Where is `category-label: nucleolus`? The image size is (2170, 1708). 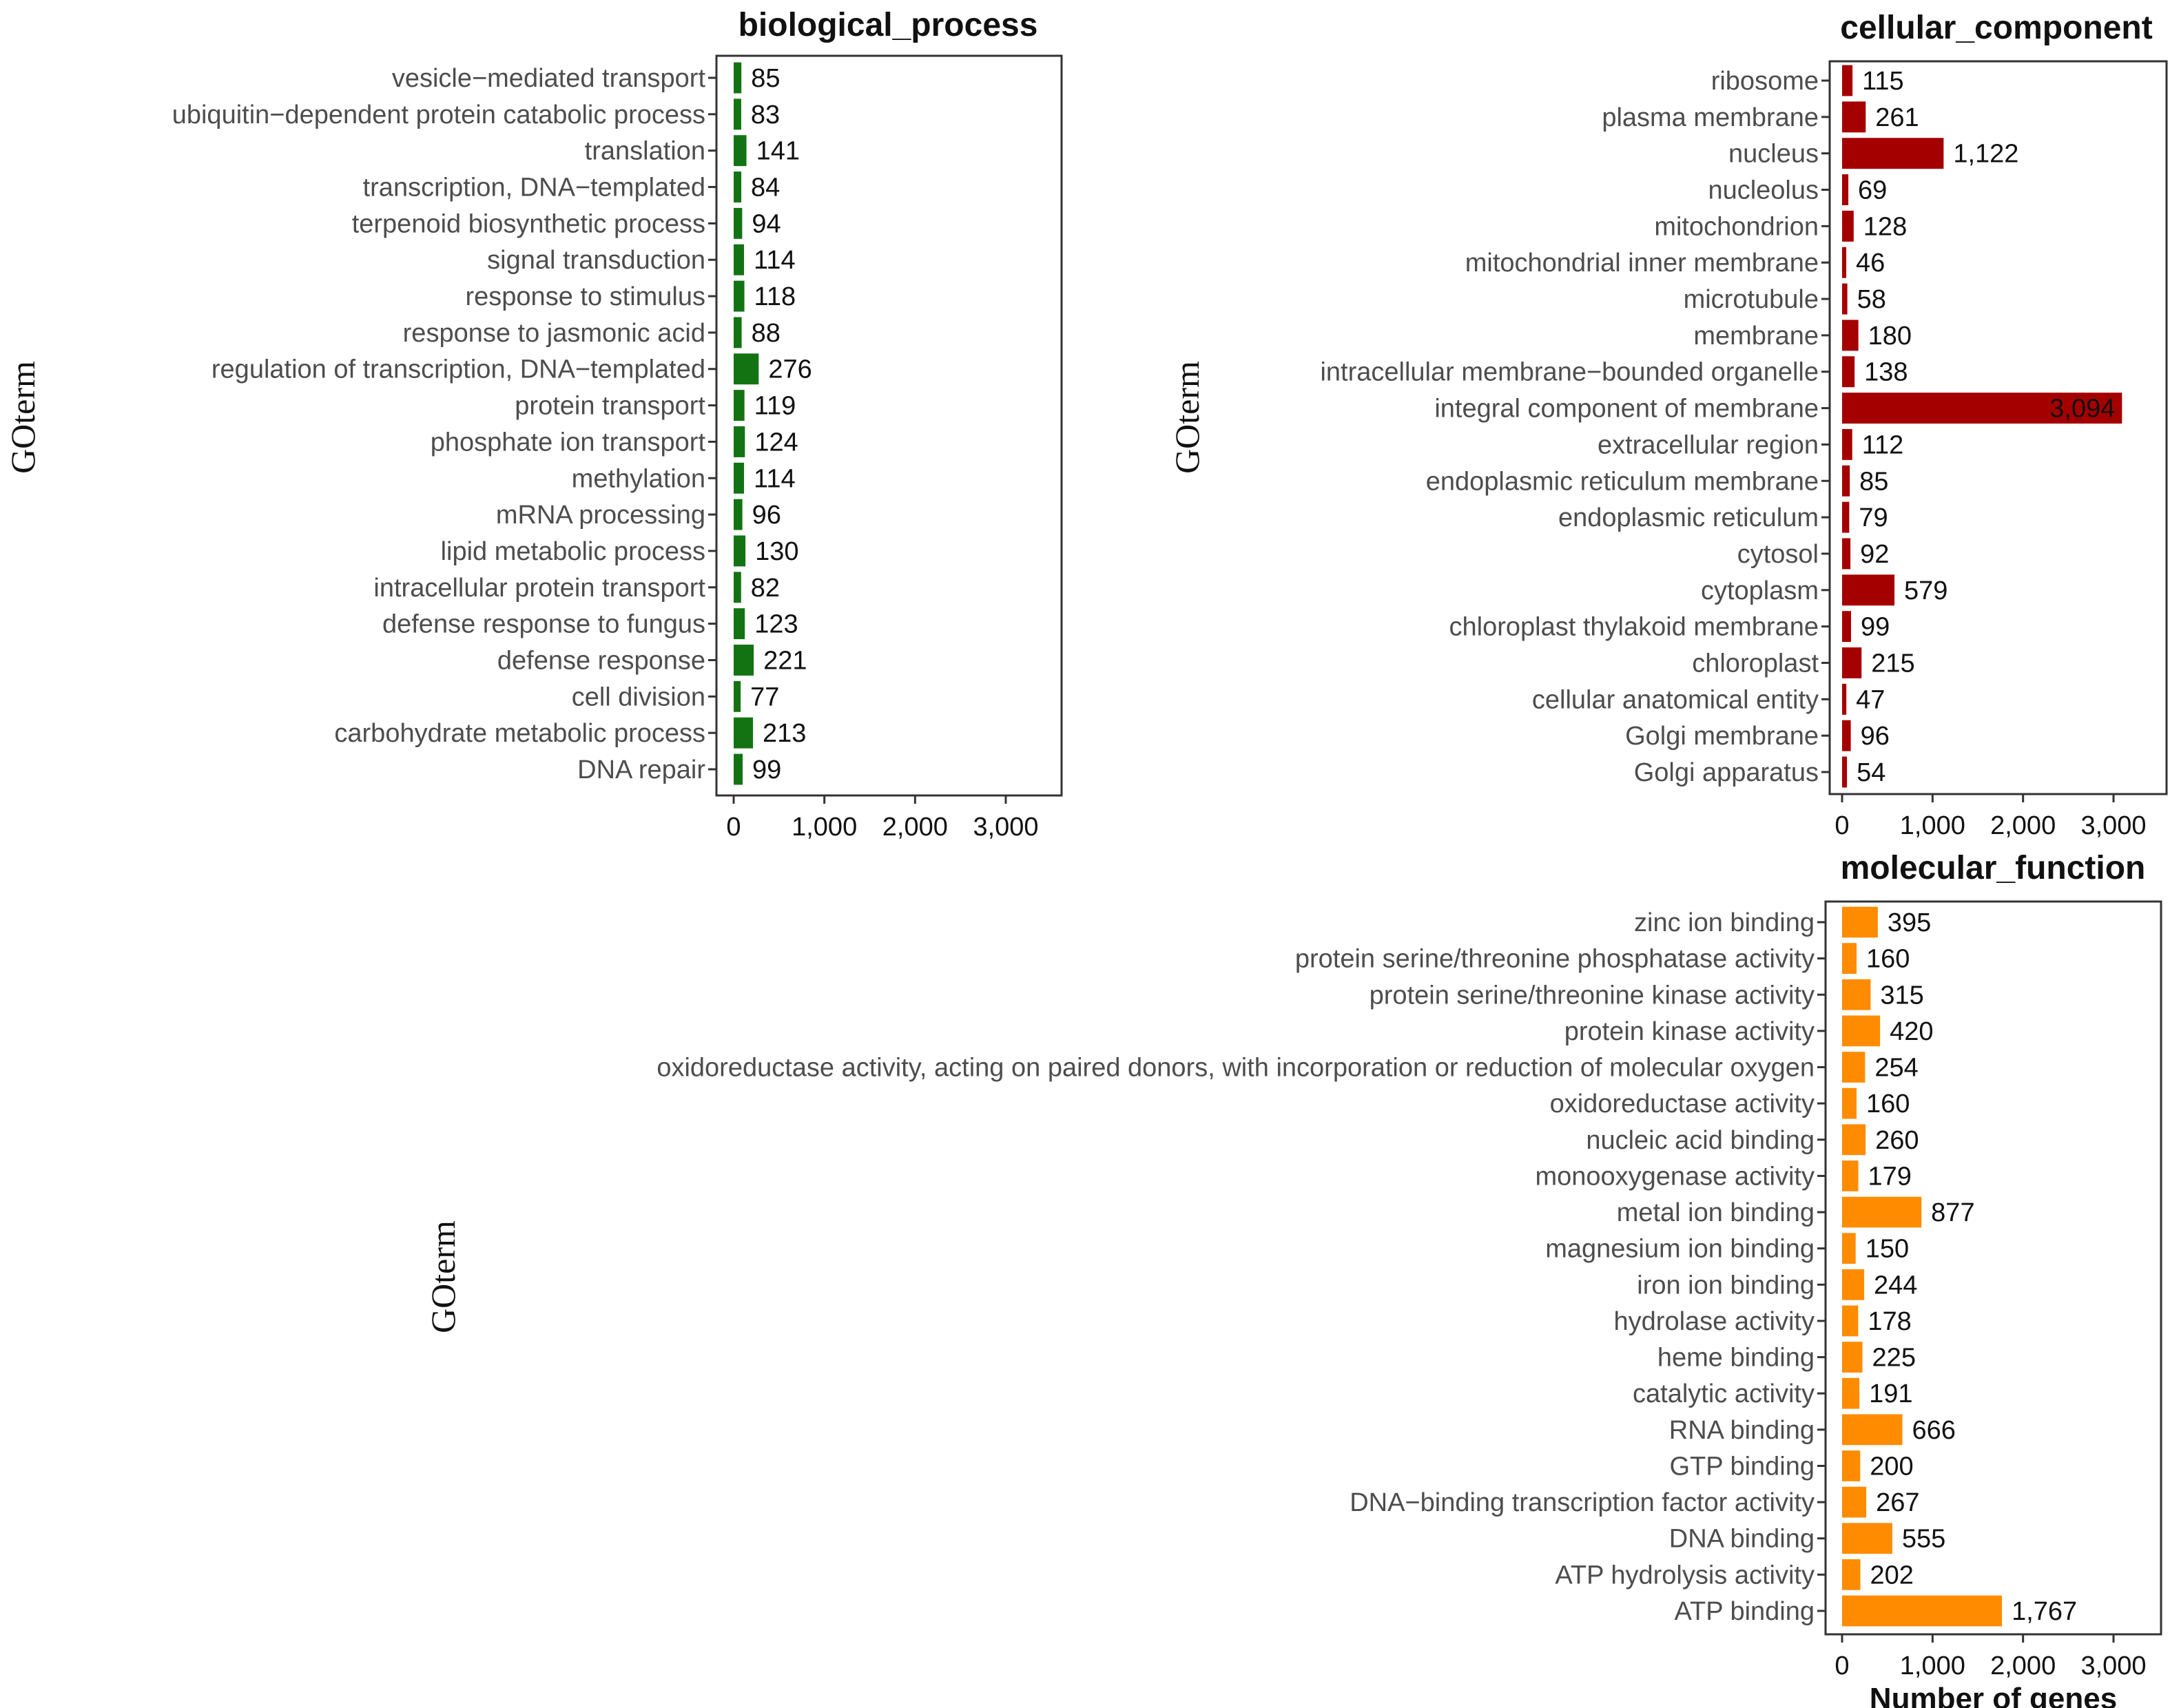 category-label: nucleolus is located at coordinates (1763, 190).